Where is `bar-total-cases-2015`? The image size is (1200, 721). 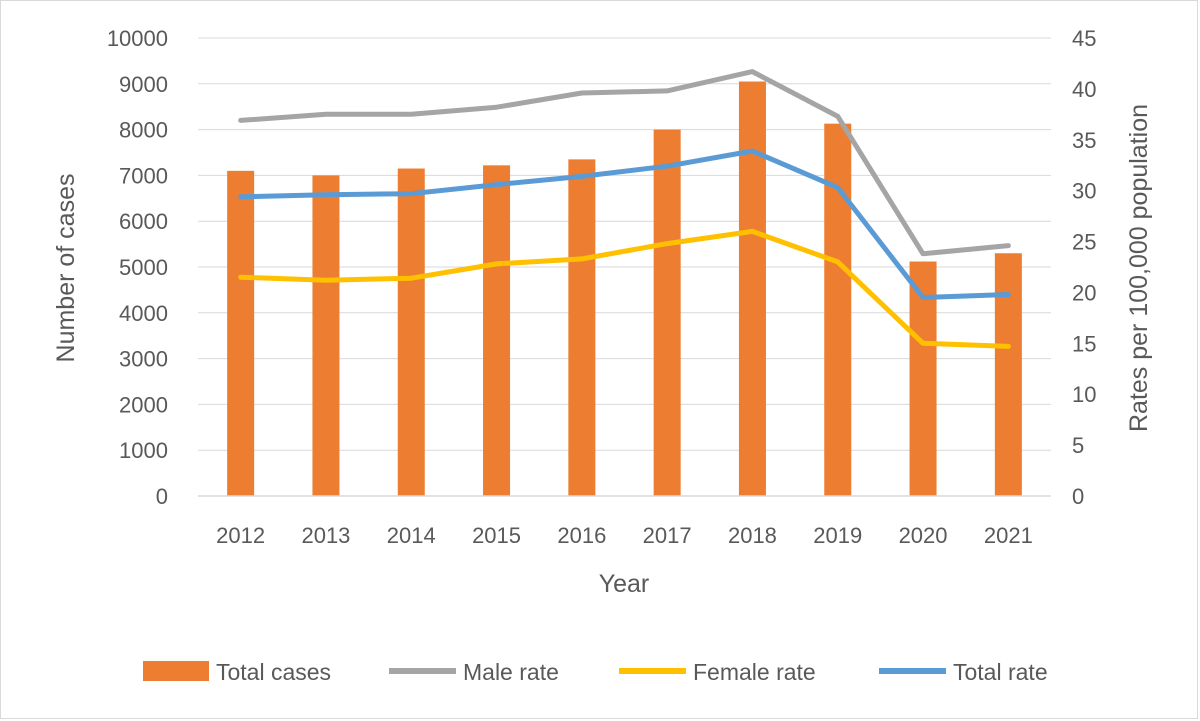
bar-total-cases-2015 is located at coordinates (497, 330).